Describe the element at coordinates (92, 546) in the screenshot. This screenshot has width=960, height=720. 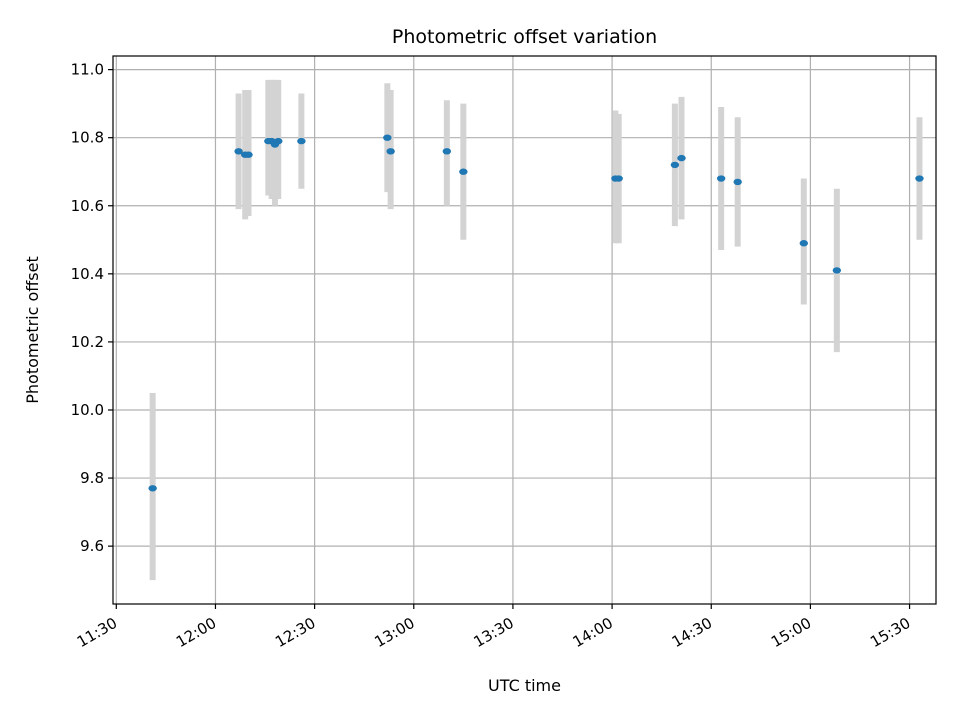
I see `y-tick-label: 9.6` at that location.